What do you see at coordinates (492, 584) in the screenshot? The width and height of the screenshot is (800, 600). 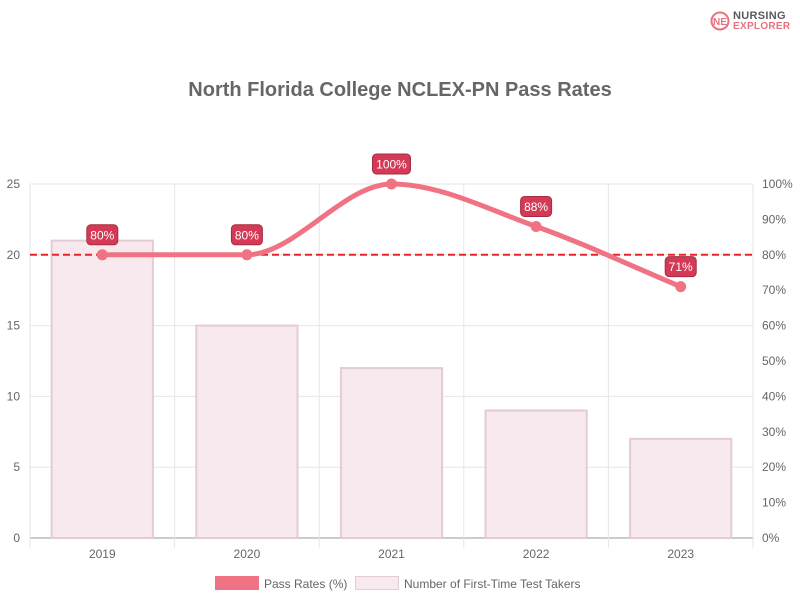 I see `legend-label-test-takers: Number of First-Time Test Takers` at bounding box center [492, 584].